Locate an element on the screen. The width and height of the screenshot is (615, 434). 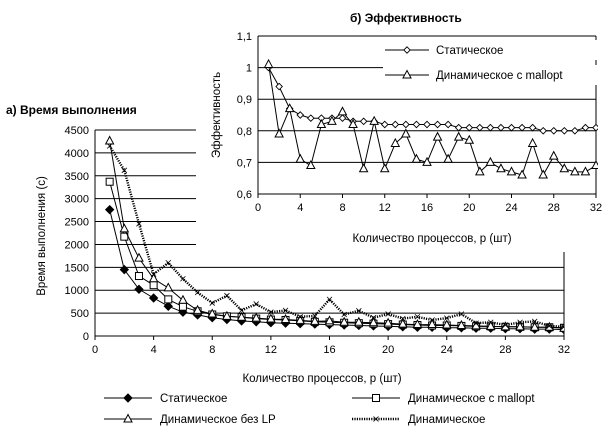
b-legend-item-динамическое-с-mallopt: Динамическое с mallopt is located at coordinates (491, 75).